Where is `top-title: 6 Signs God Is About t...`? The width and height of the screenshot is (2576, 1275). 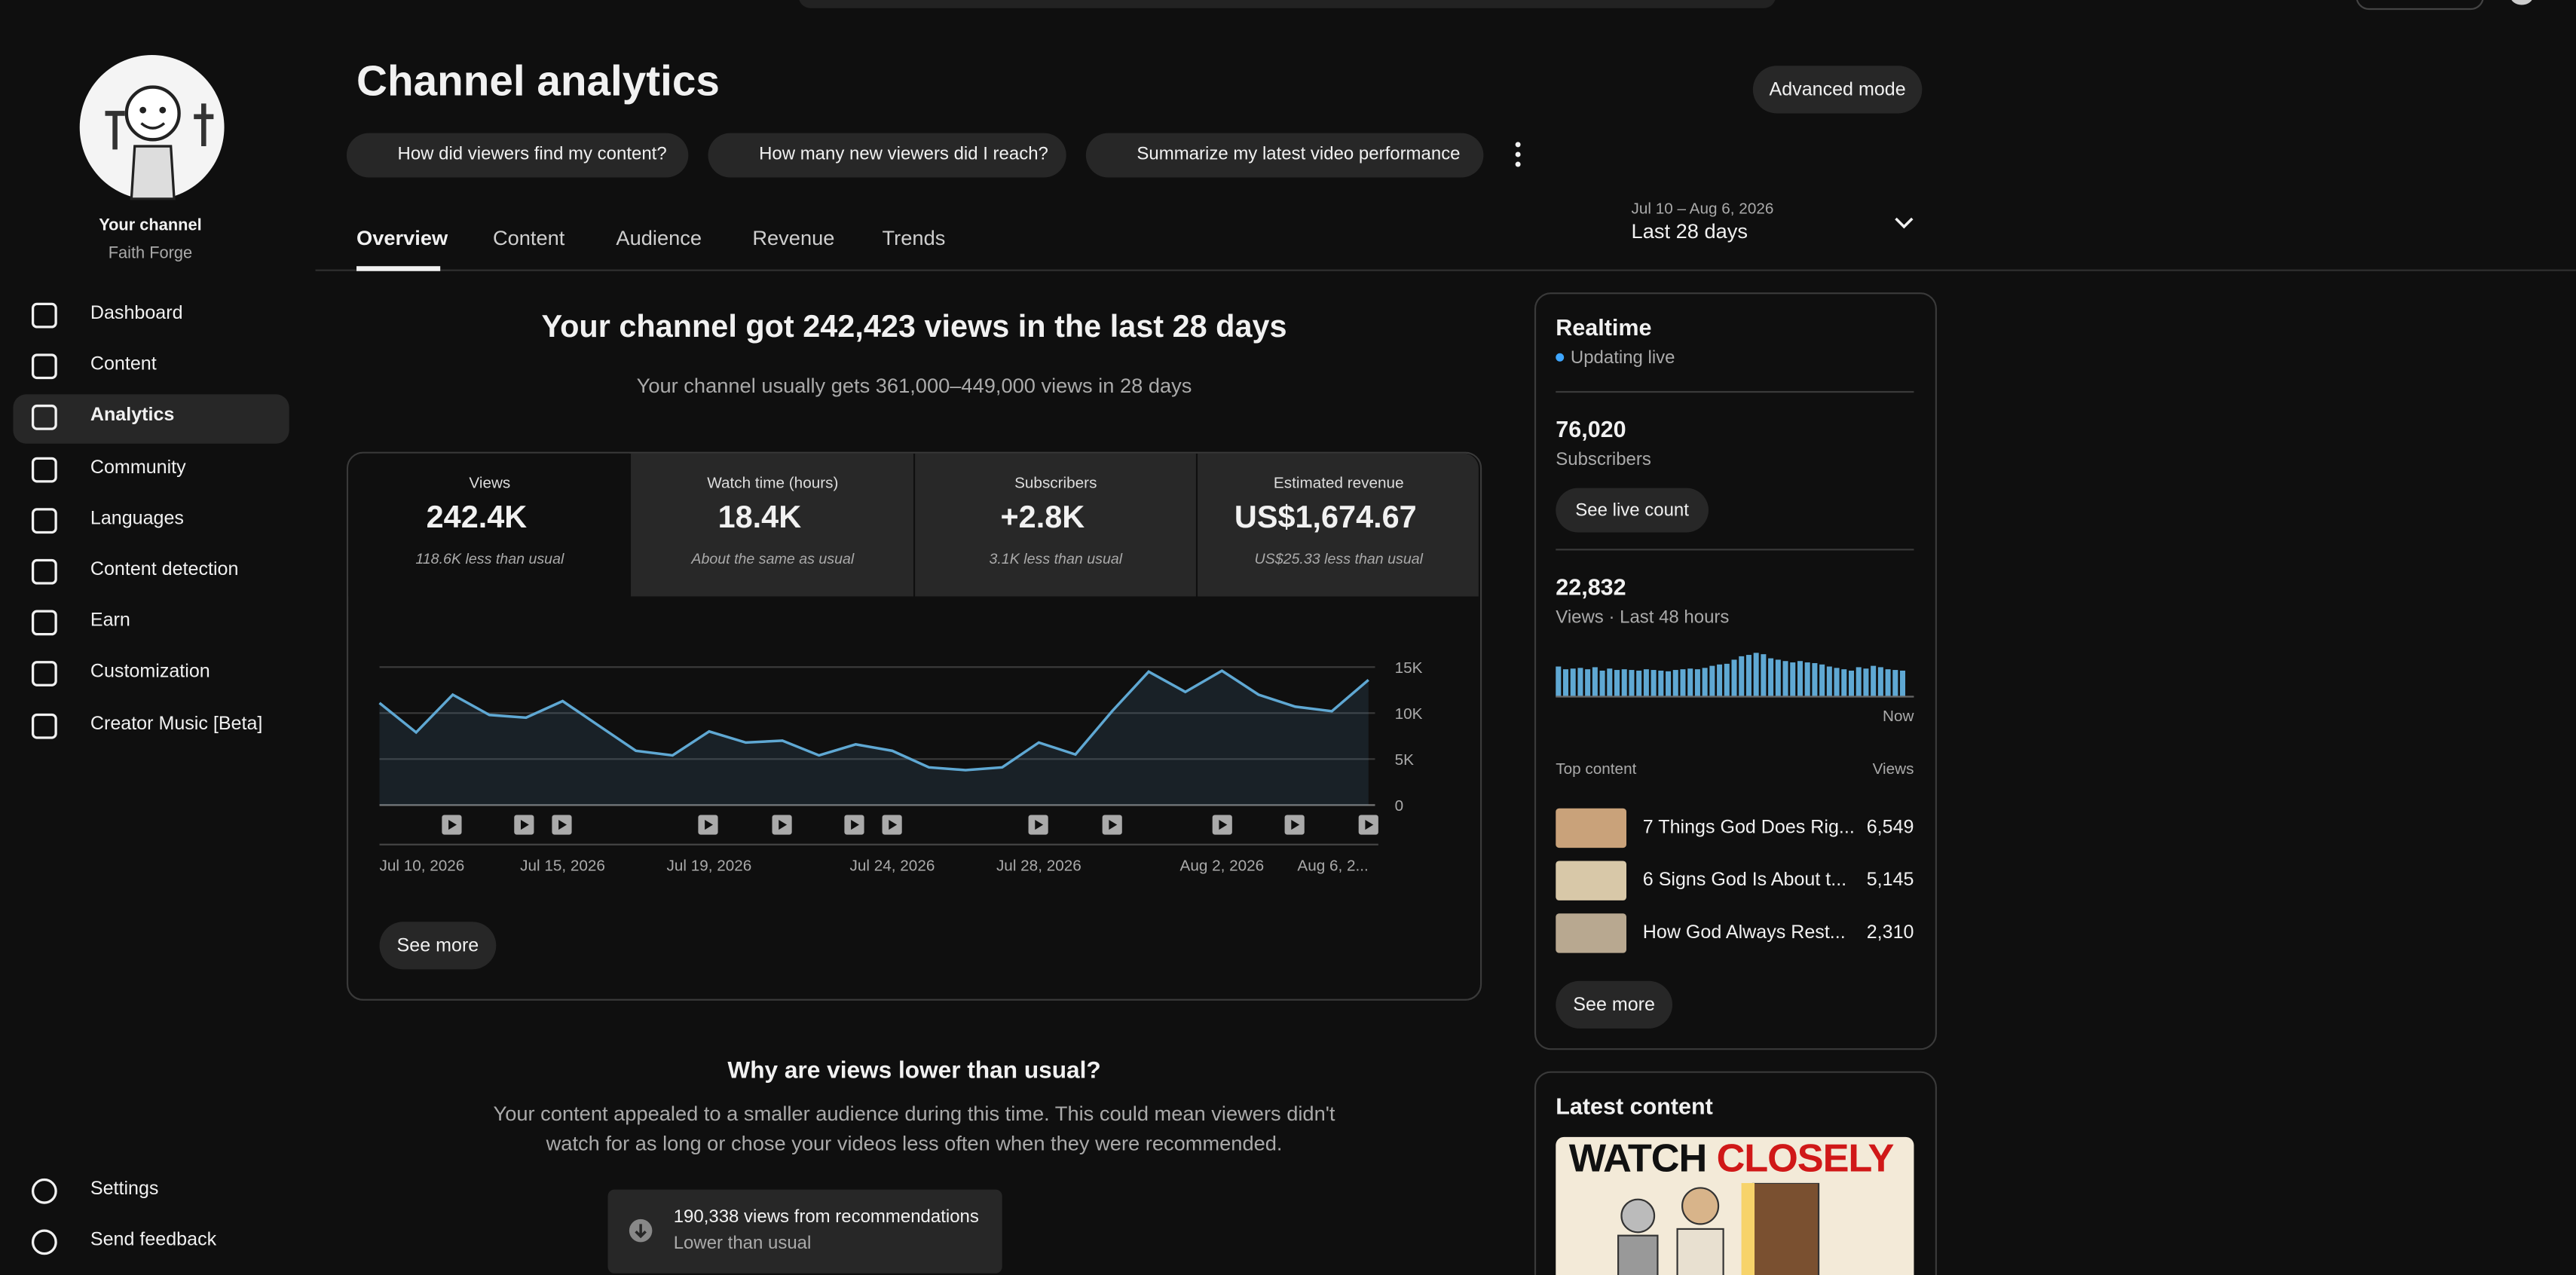
top-title: 6 Signs God Is About t... is located at coordinates (1744, 880).